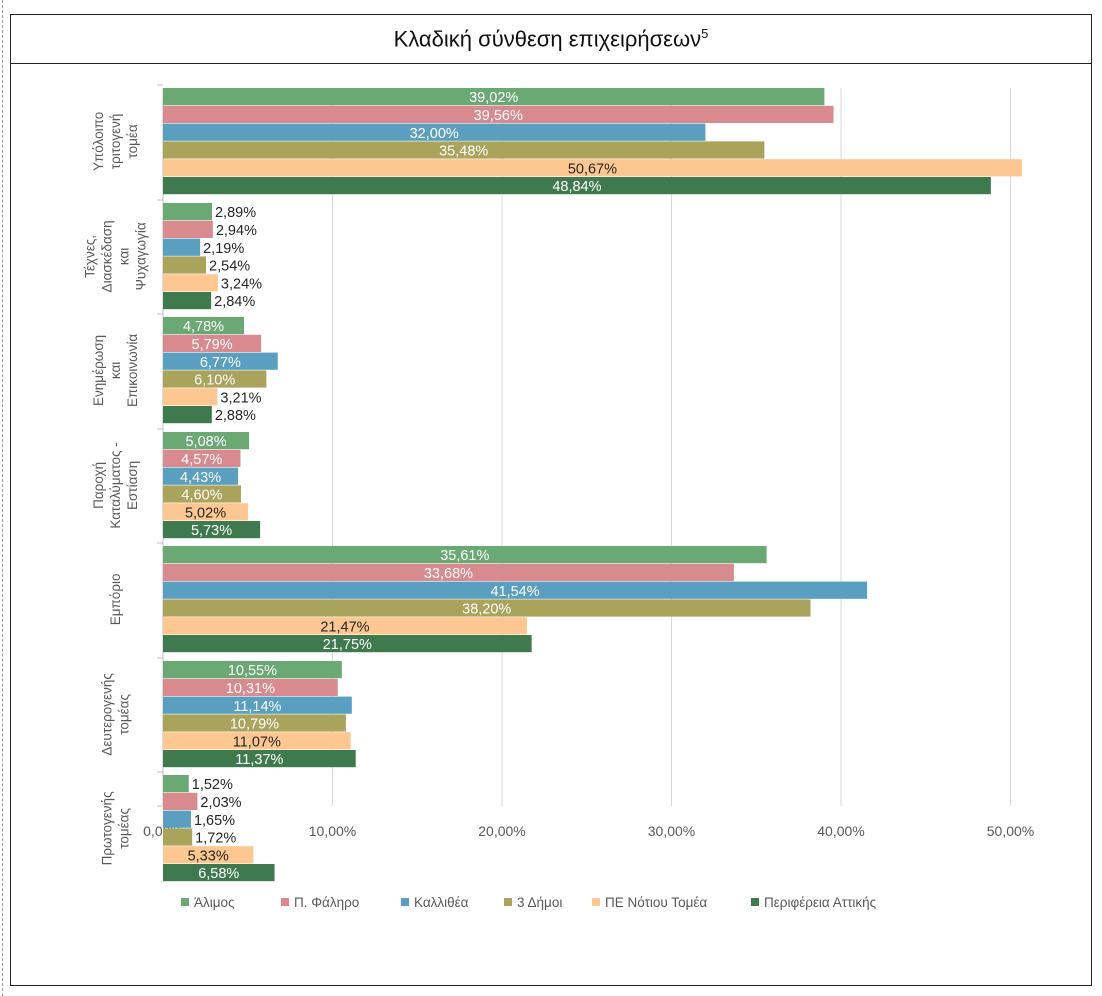 The width and height of the screenshot is (1102, 996). What do you see at coordinates (141, 256) in the screenshot?
I see `y-category-label-line: Ψυχαγωγία` at bounding box center [141, 256].